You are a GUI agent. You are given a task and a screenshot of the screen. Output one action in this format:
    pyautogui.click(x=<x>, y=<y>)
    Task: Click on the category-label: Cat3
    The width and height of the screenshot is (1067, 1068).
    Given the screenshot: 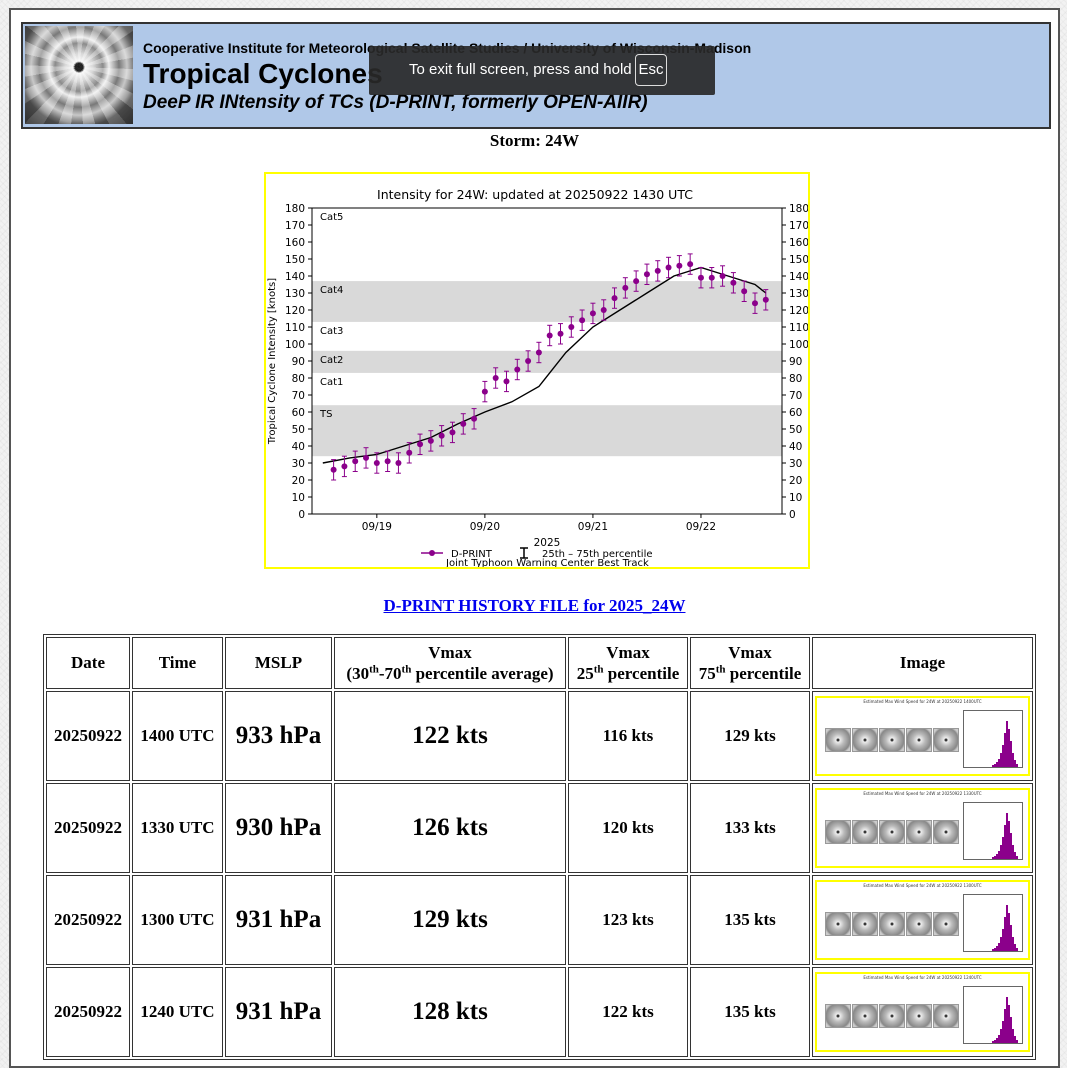 What is the action you would take?
    pyautogui.click(x=331, y=331)
    